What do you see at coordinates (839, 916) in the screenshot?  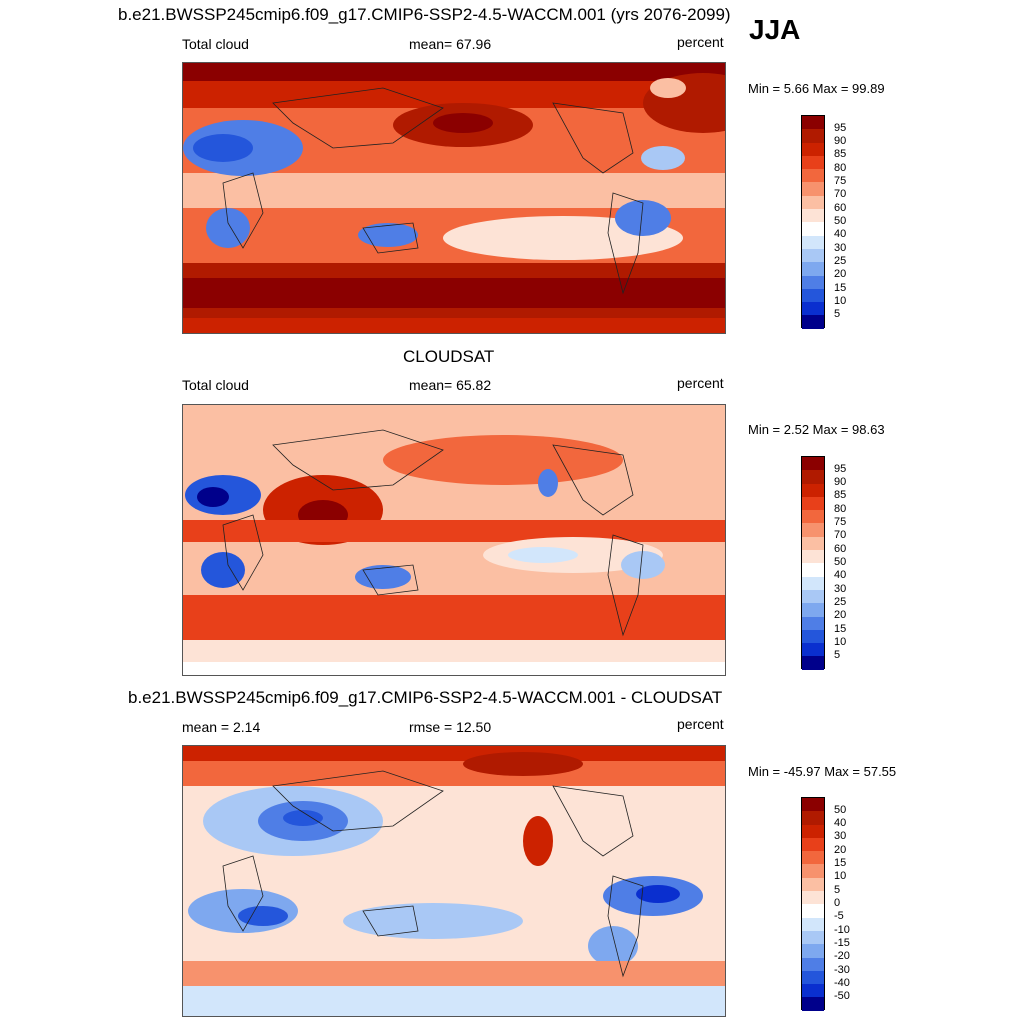 I see `colorbar-tick-label: -5` at bounding box center [839, 916].